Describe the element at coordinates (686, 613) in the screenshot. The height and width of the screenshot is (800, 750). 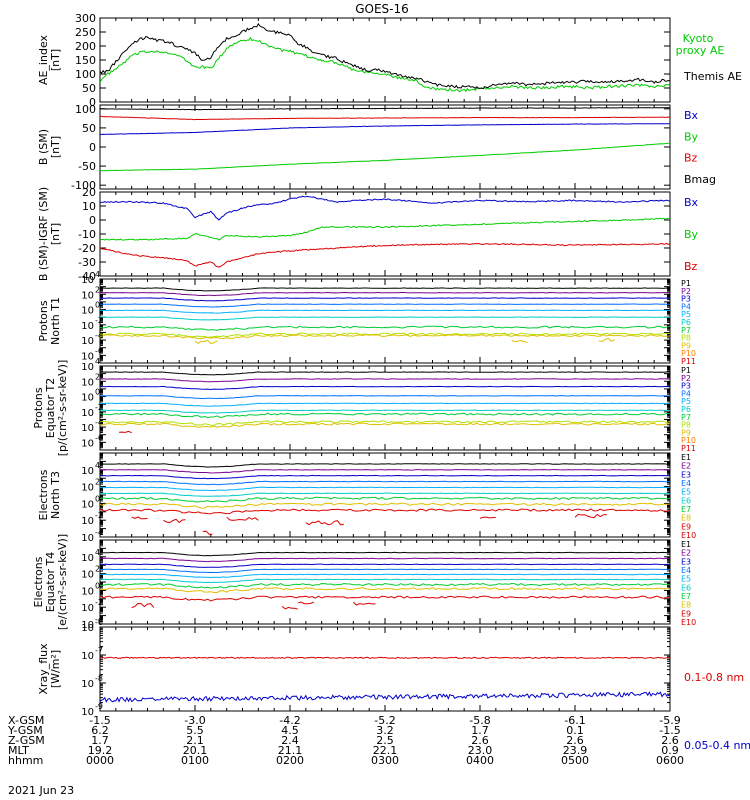
I see `legend-label: E9` at that location.